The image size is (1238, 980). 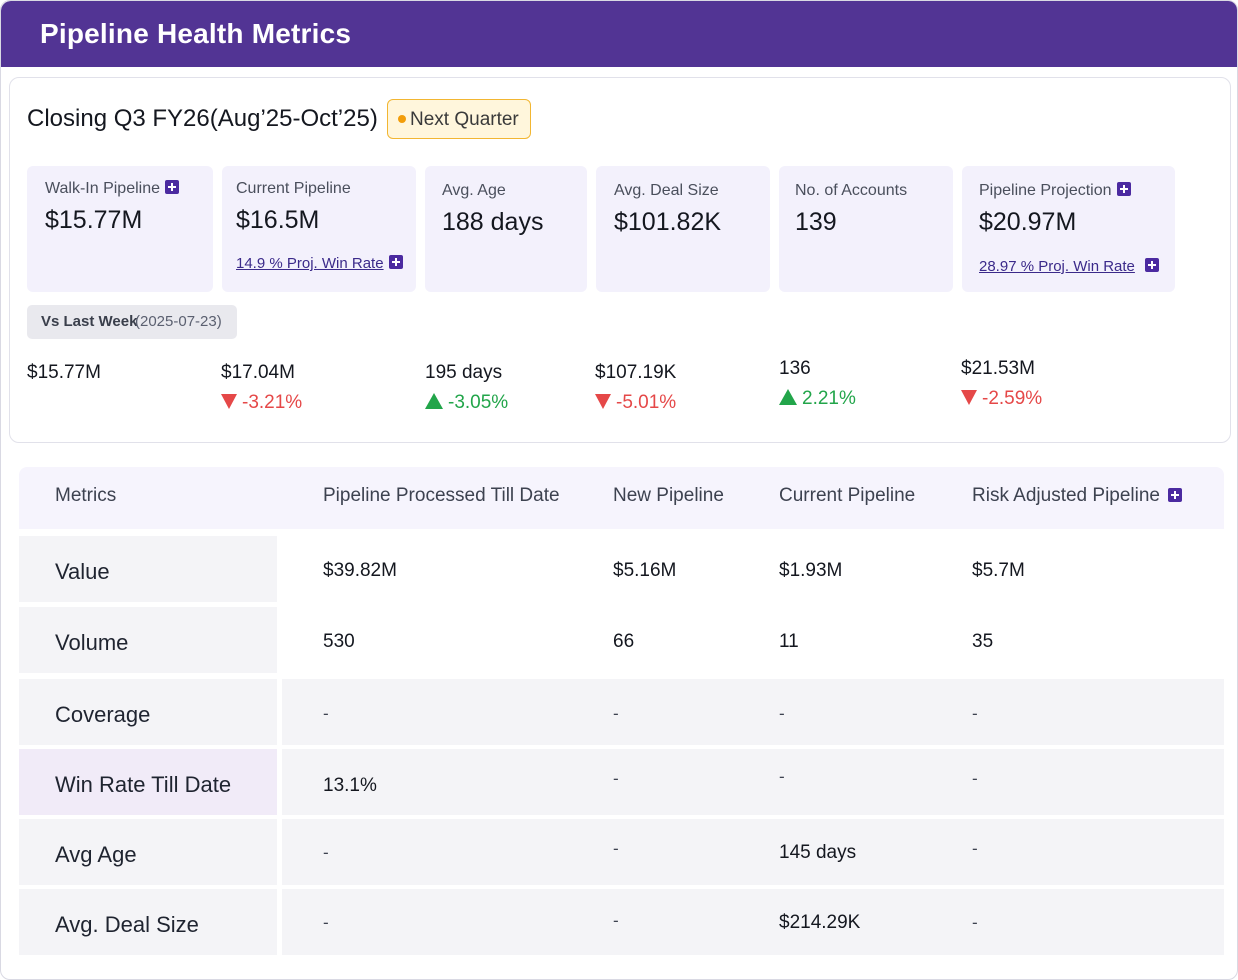 What do you see at coordinates (847, 495) in the screenshot?
I see `col-current: Current Pipeline` at bounding box center [847, 495].